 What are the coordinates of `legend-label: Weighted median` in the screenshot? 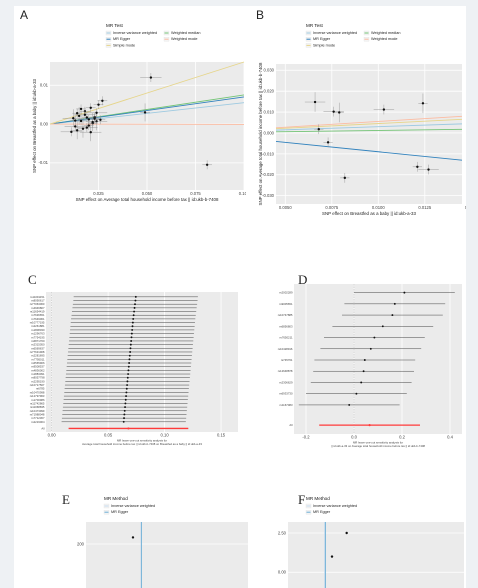 It's located at (385, 33).